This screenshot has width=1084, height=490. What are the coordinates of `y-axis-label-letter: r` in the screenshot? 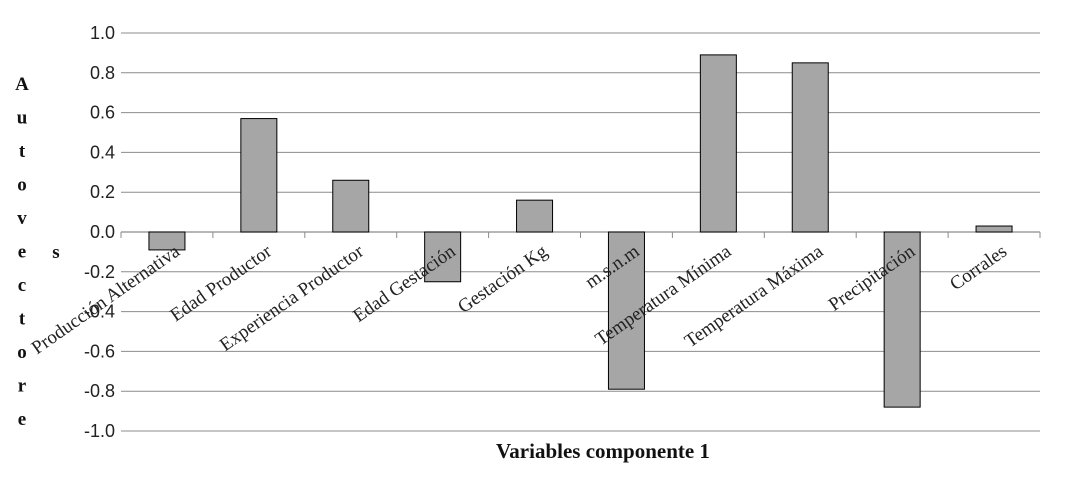 It's located at (22, 386).